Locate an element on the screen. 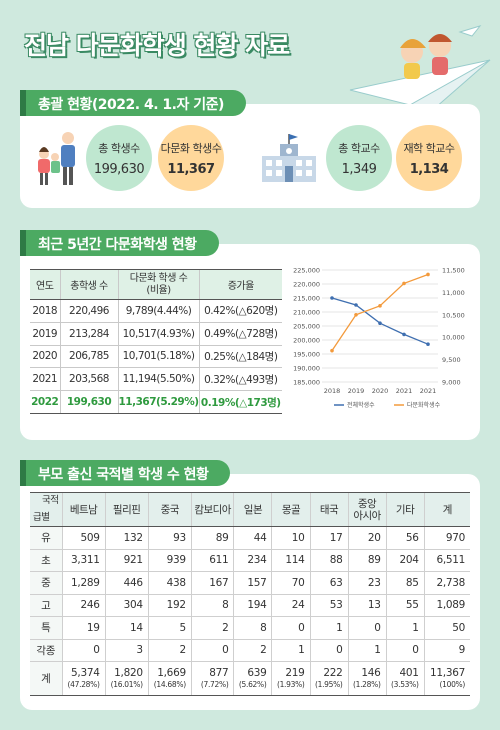  table-cell: 939 is located at coordinates (169, 560).